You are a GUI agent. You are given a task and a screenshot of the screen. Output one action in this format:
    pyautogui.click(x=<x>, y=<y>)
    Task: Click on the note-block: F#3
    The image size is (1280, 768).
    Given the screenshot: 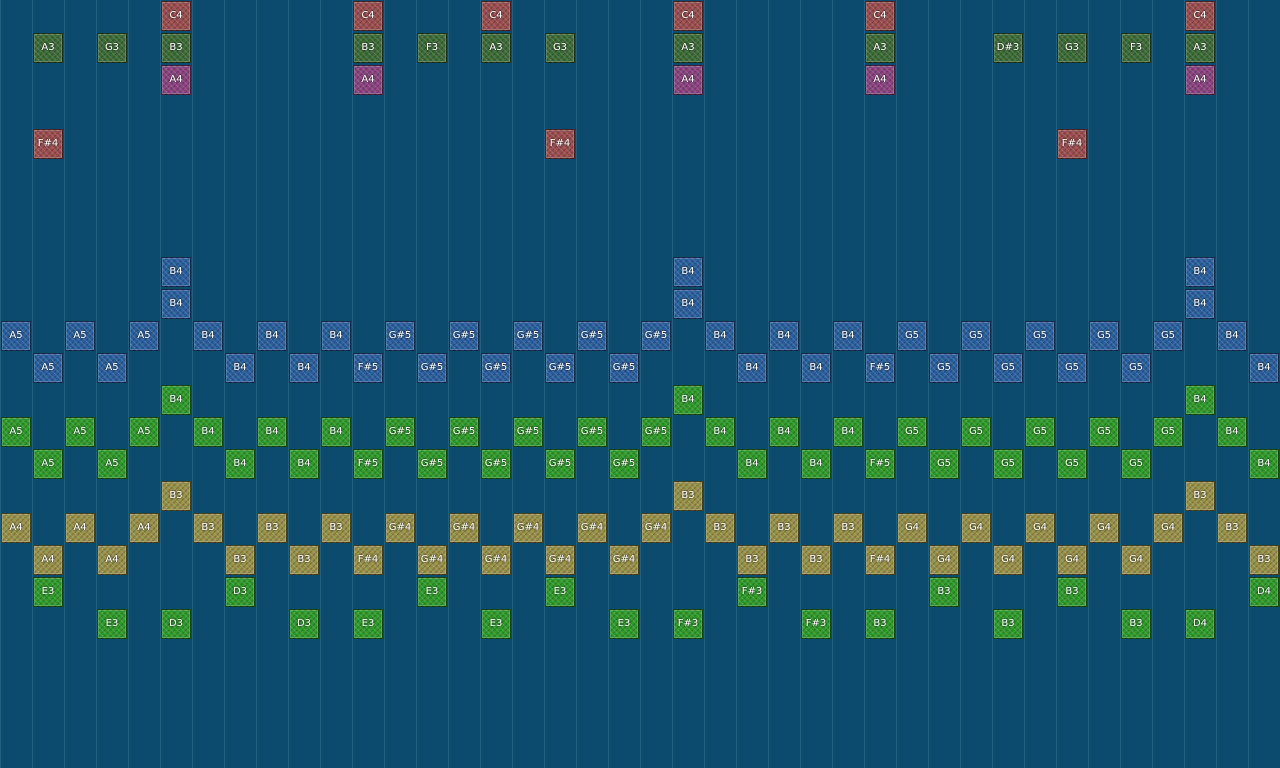 What is the action you would take?
    pyautogui.click(x=752, y=592)
    